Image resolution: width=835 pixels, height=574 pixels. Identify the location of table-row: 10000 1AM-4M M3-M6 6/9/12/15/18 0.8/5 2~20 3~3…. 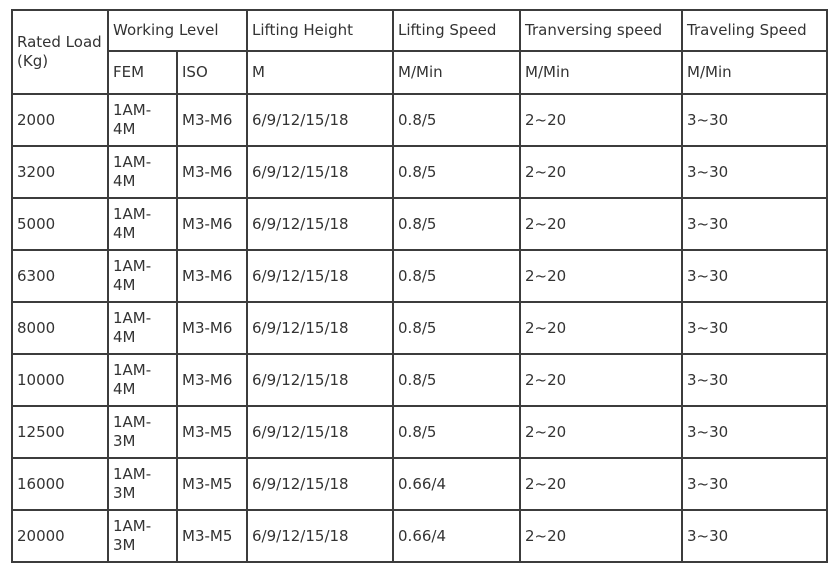
(420, 380).